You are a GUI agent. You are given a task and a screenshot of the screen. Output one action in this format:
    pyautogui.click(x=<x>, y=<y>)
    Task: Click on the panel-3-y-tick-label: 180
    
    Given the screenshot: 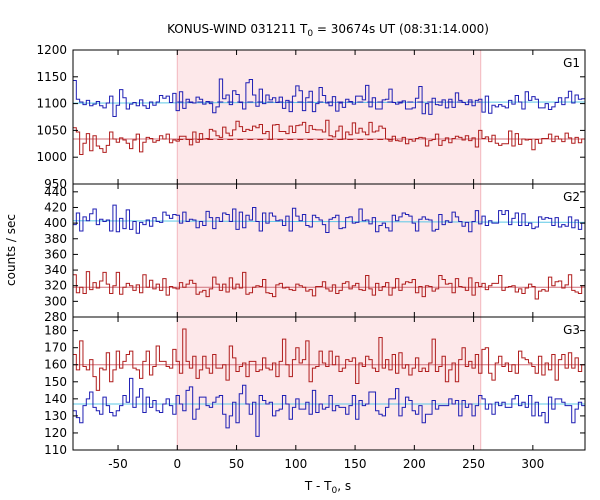 What is the action you would take?
    pyautogui.click(x=55, y=331)
    